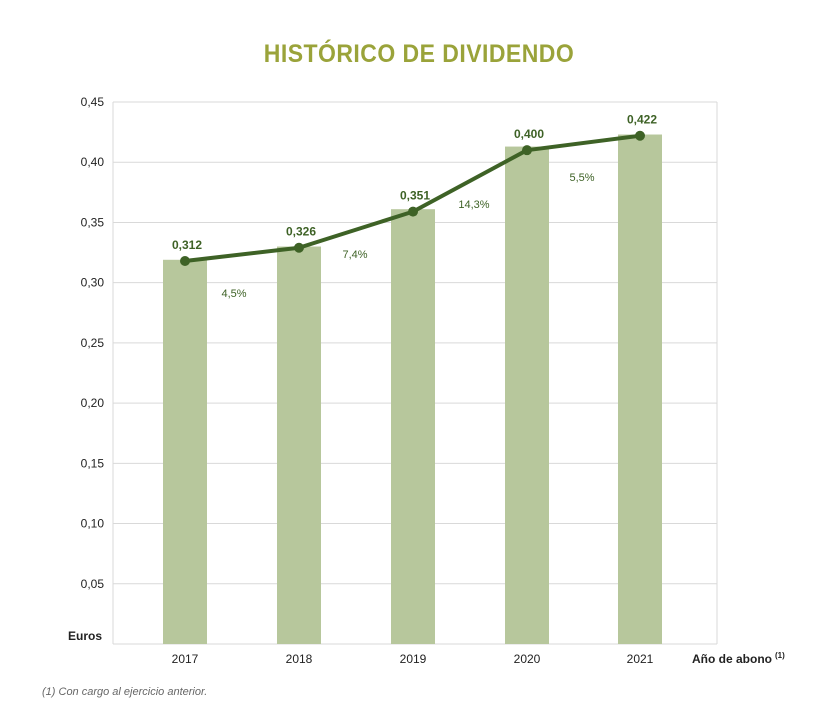  I want to click on y-tick-labels: 0,05 0,10 0,15 0,20 0,25 0,30 0,35 0,40 0,45, so click(93, 343).